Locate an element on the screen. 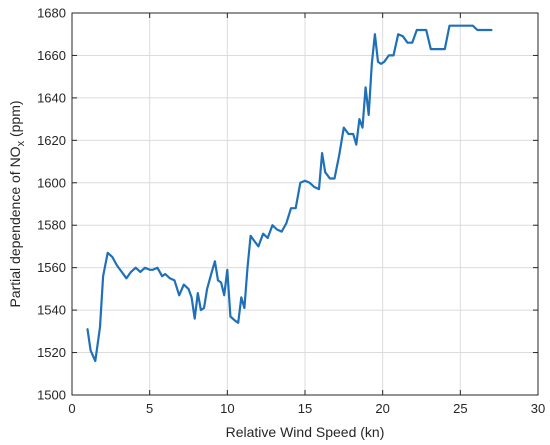 This screenshot has height=445, width=550. x-tick-label: 20 is located at coordinates (382, 408).